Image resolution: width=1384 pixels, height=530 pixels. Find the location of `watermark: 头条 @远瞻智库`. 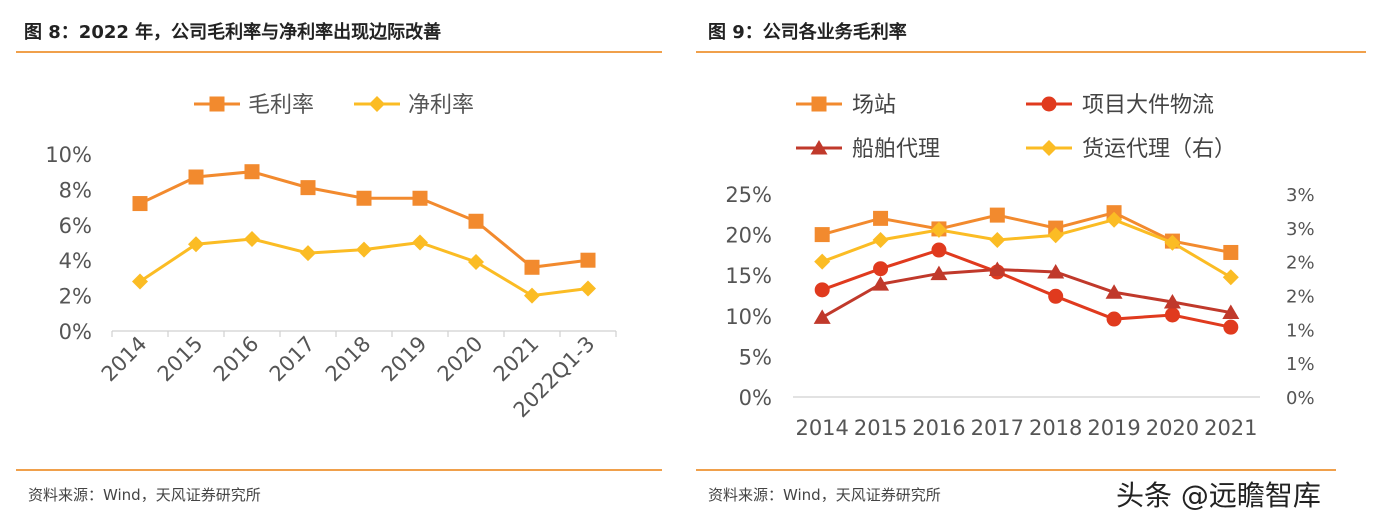

watermark: 头条 @远瞻智库 is located at coordinates (1218, 495).